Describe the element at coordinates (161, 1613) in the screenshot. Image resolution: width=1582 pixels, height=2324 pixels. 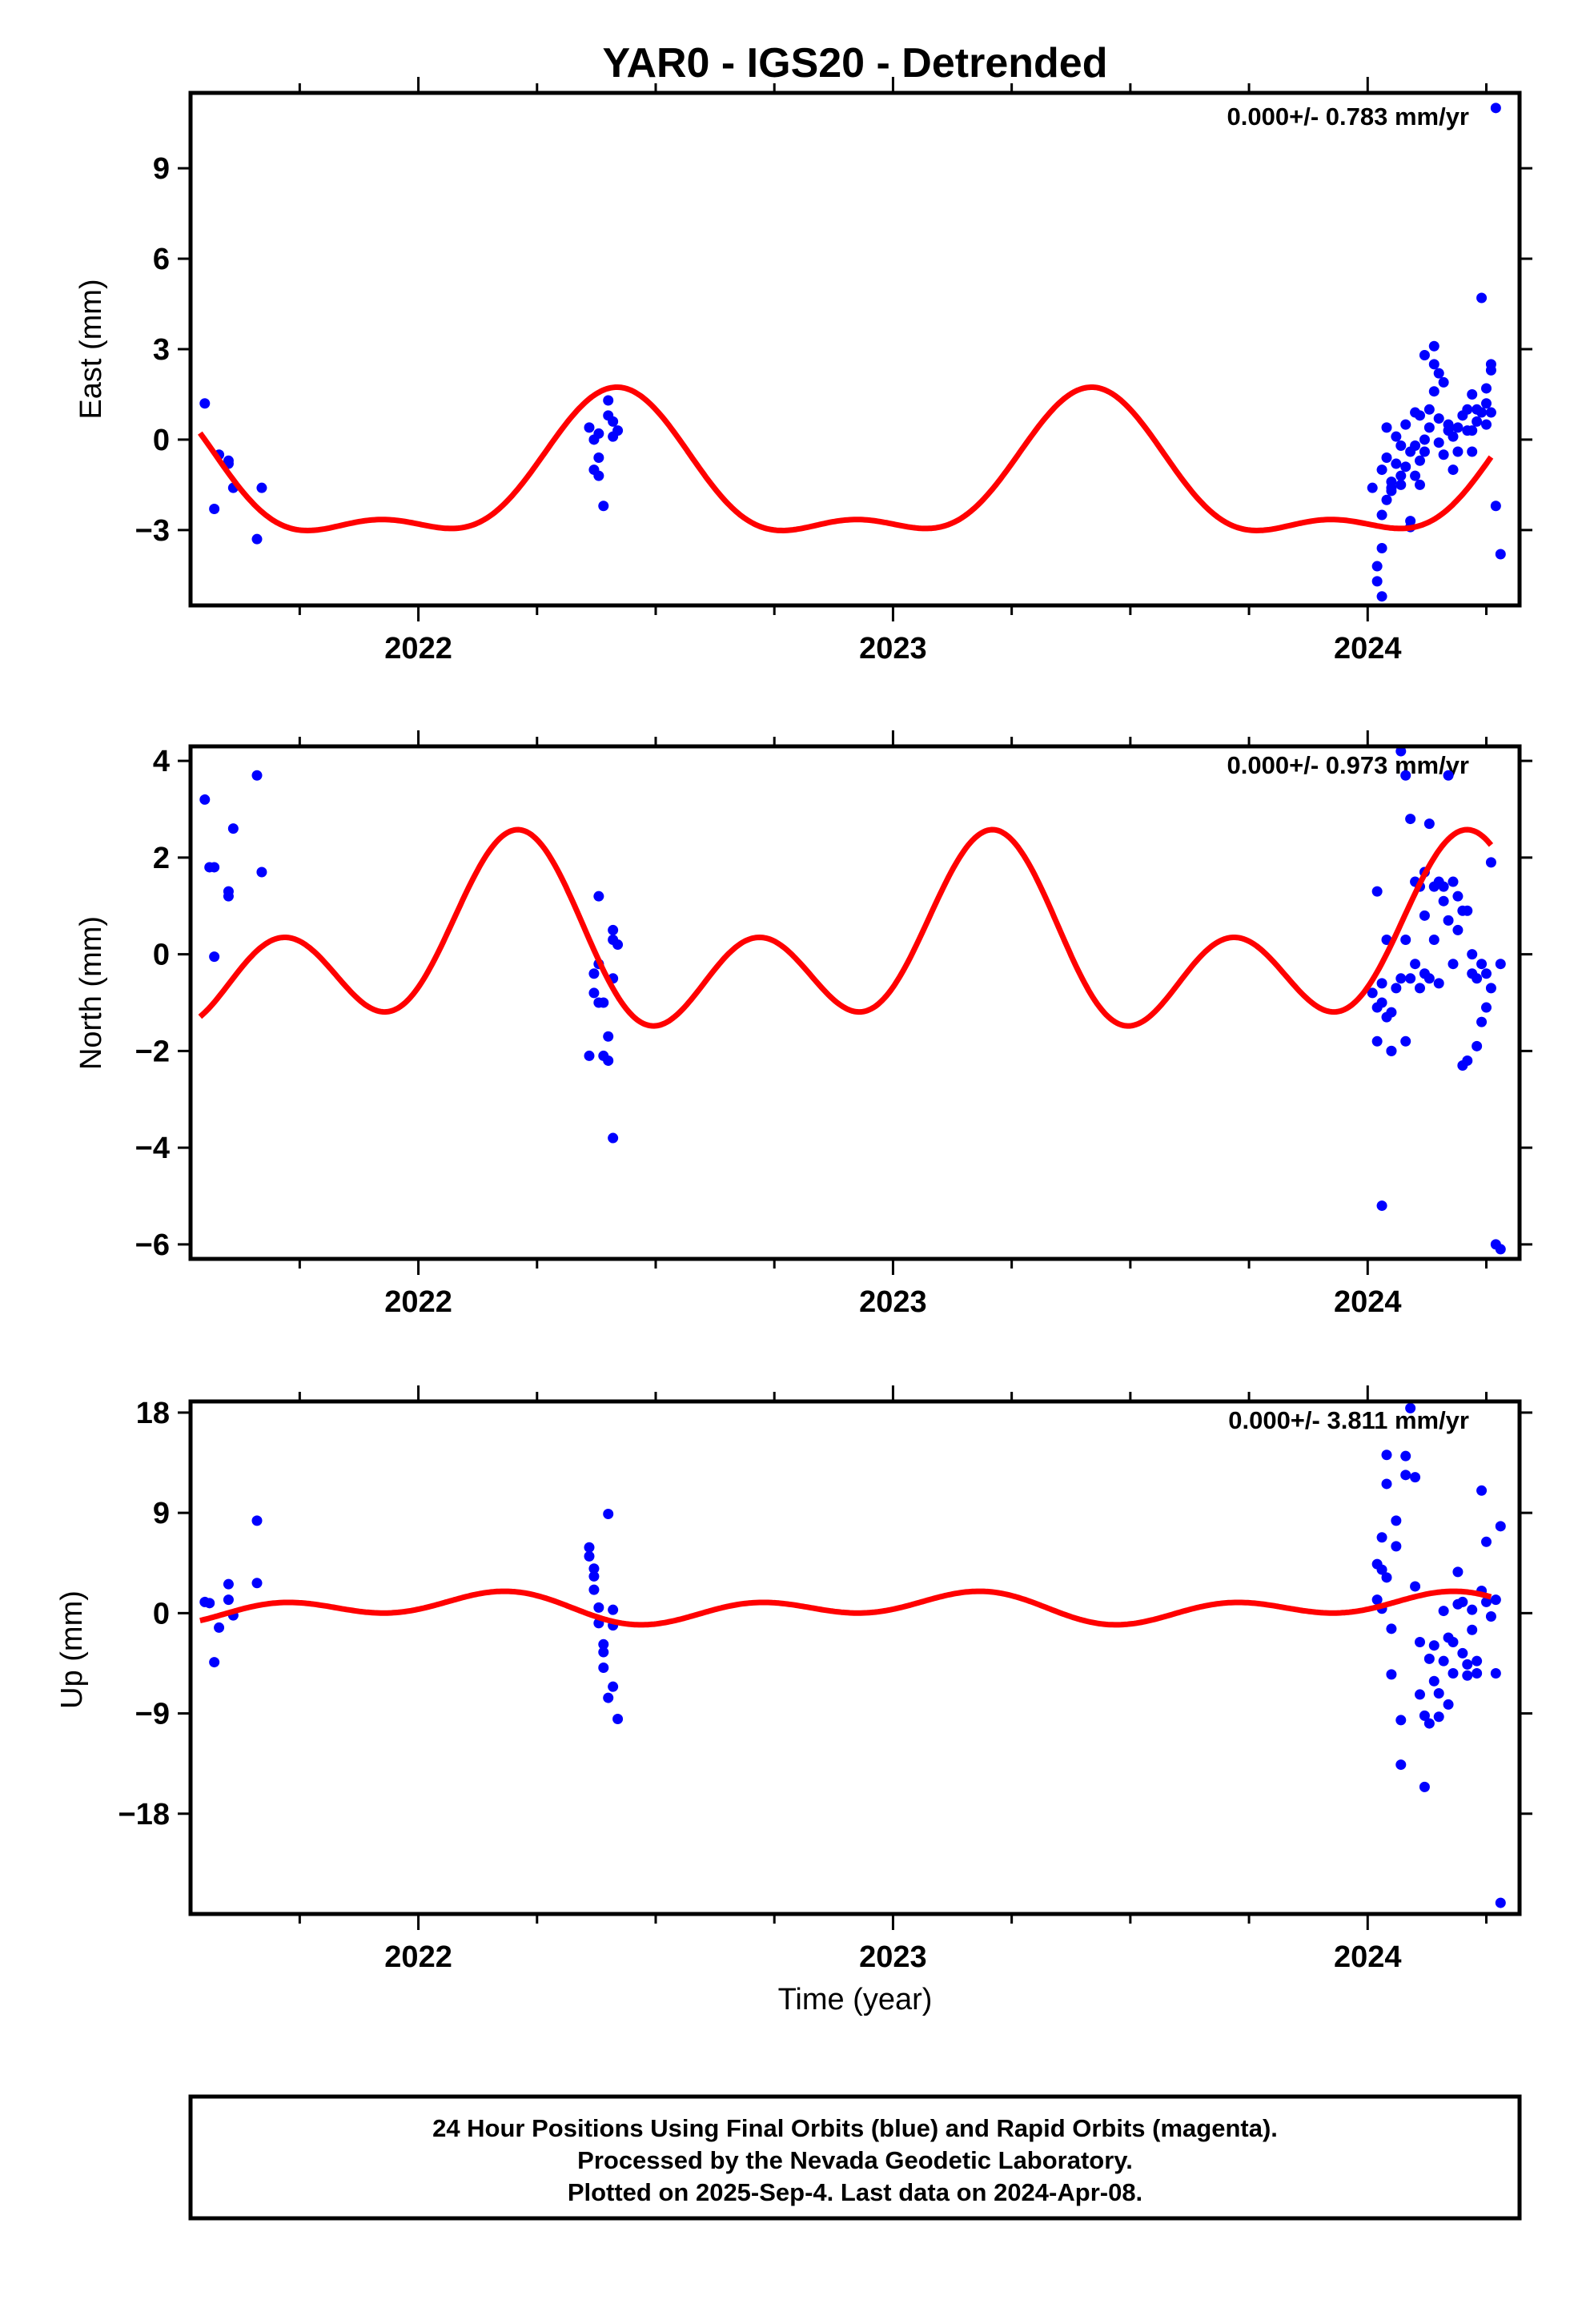
I see `up-y-tick-label: 0` at that location.